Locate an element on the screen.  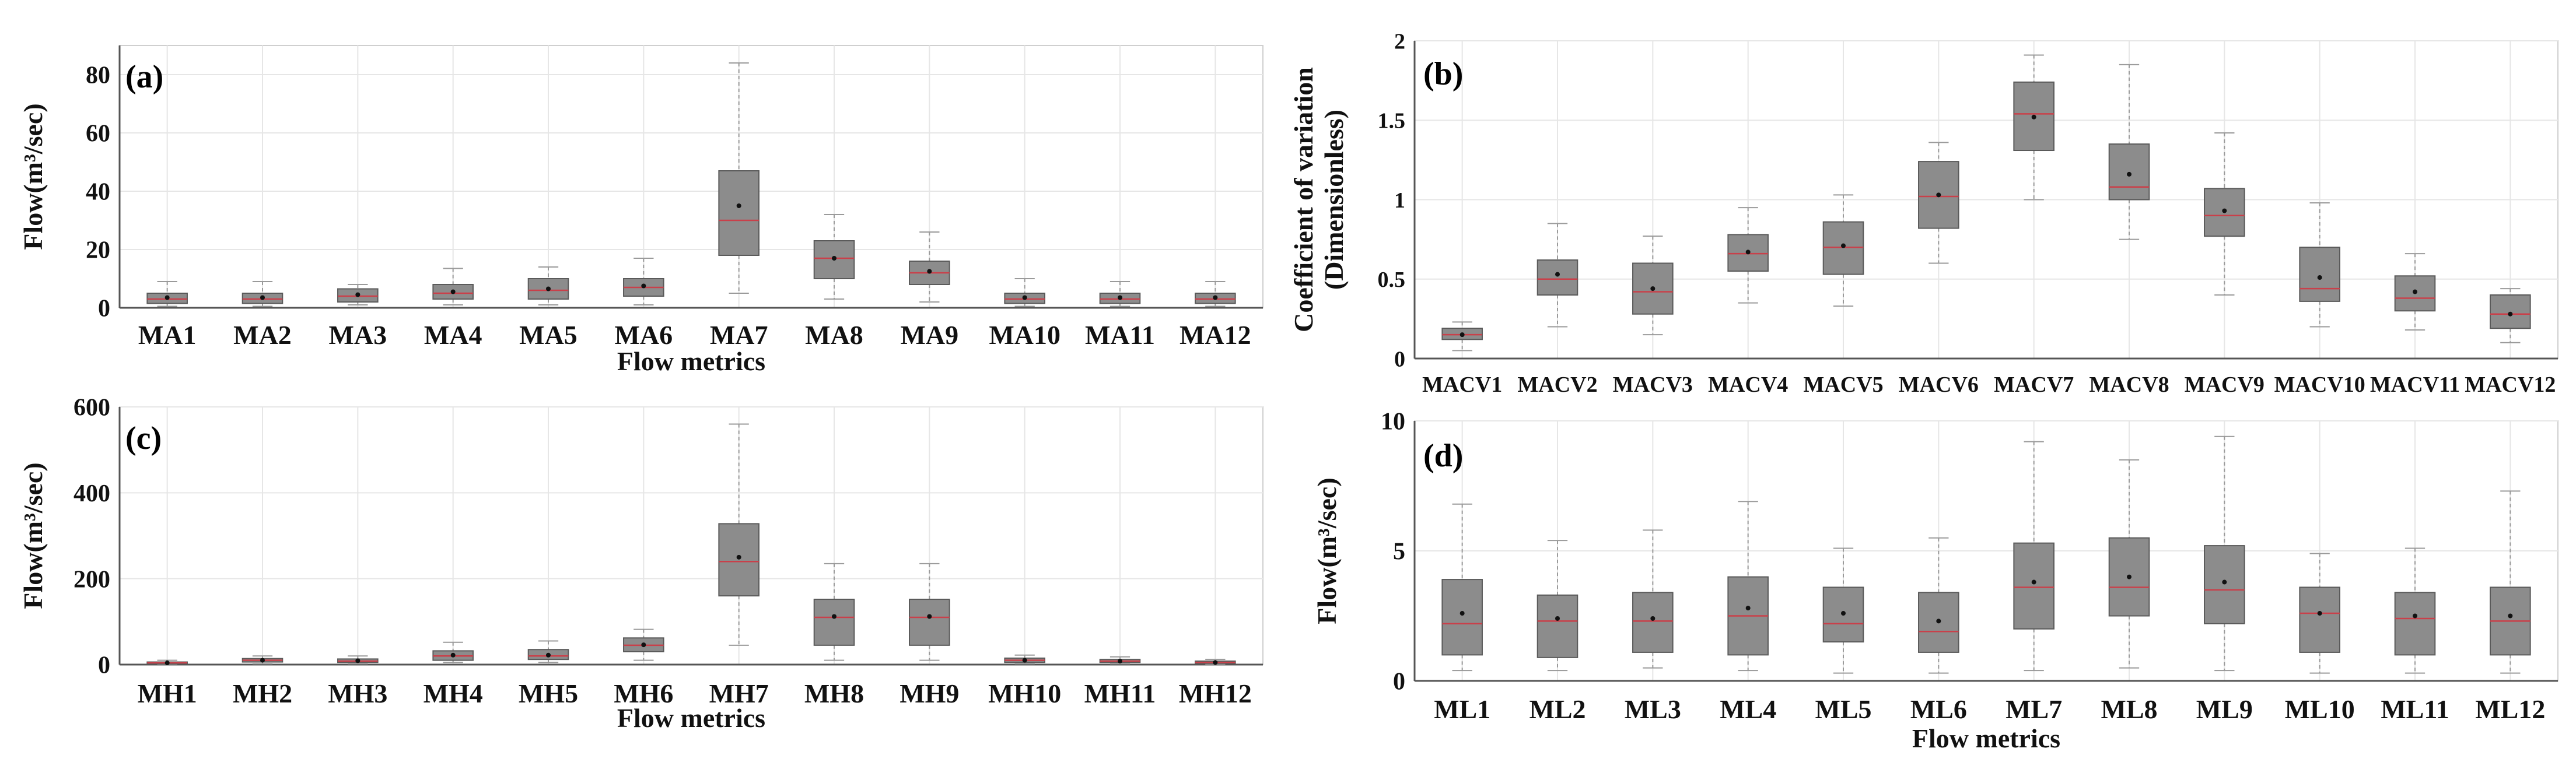
x-tick-label: MA6 is located at coordinates (644, 335).